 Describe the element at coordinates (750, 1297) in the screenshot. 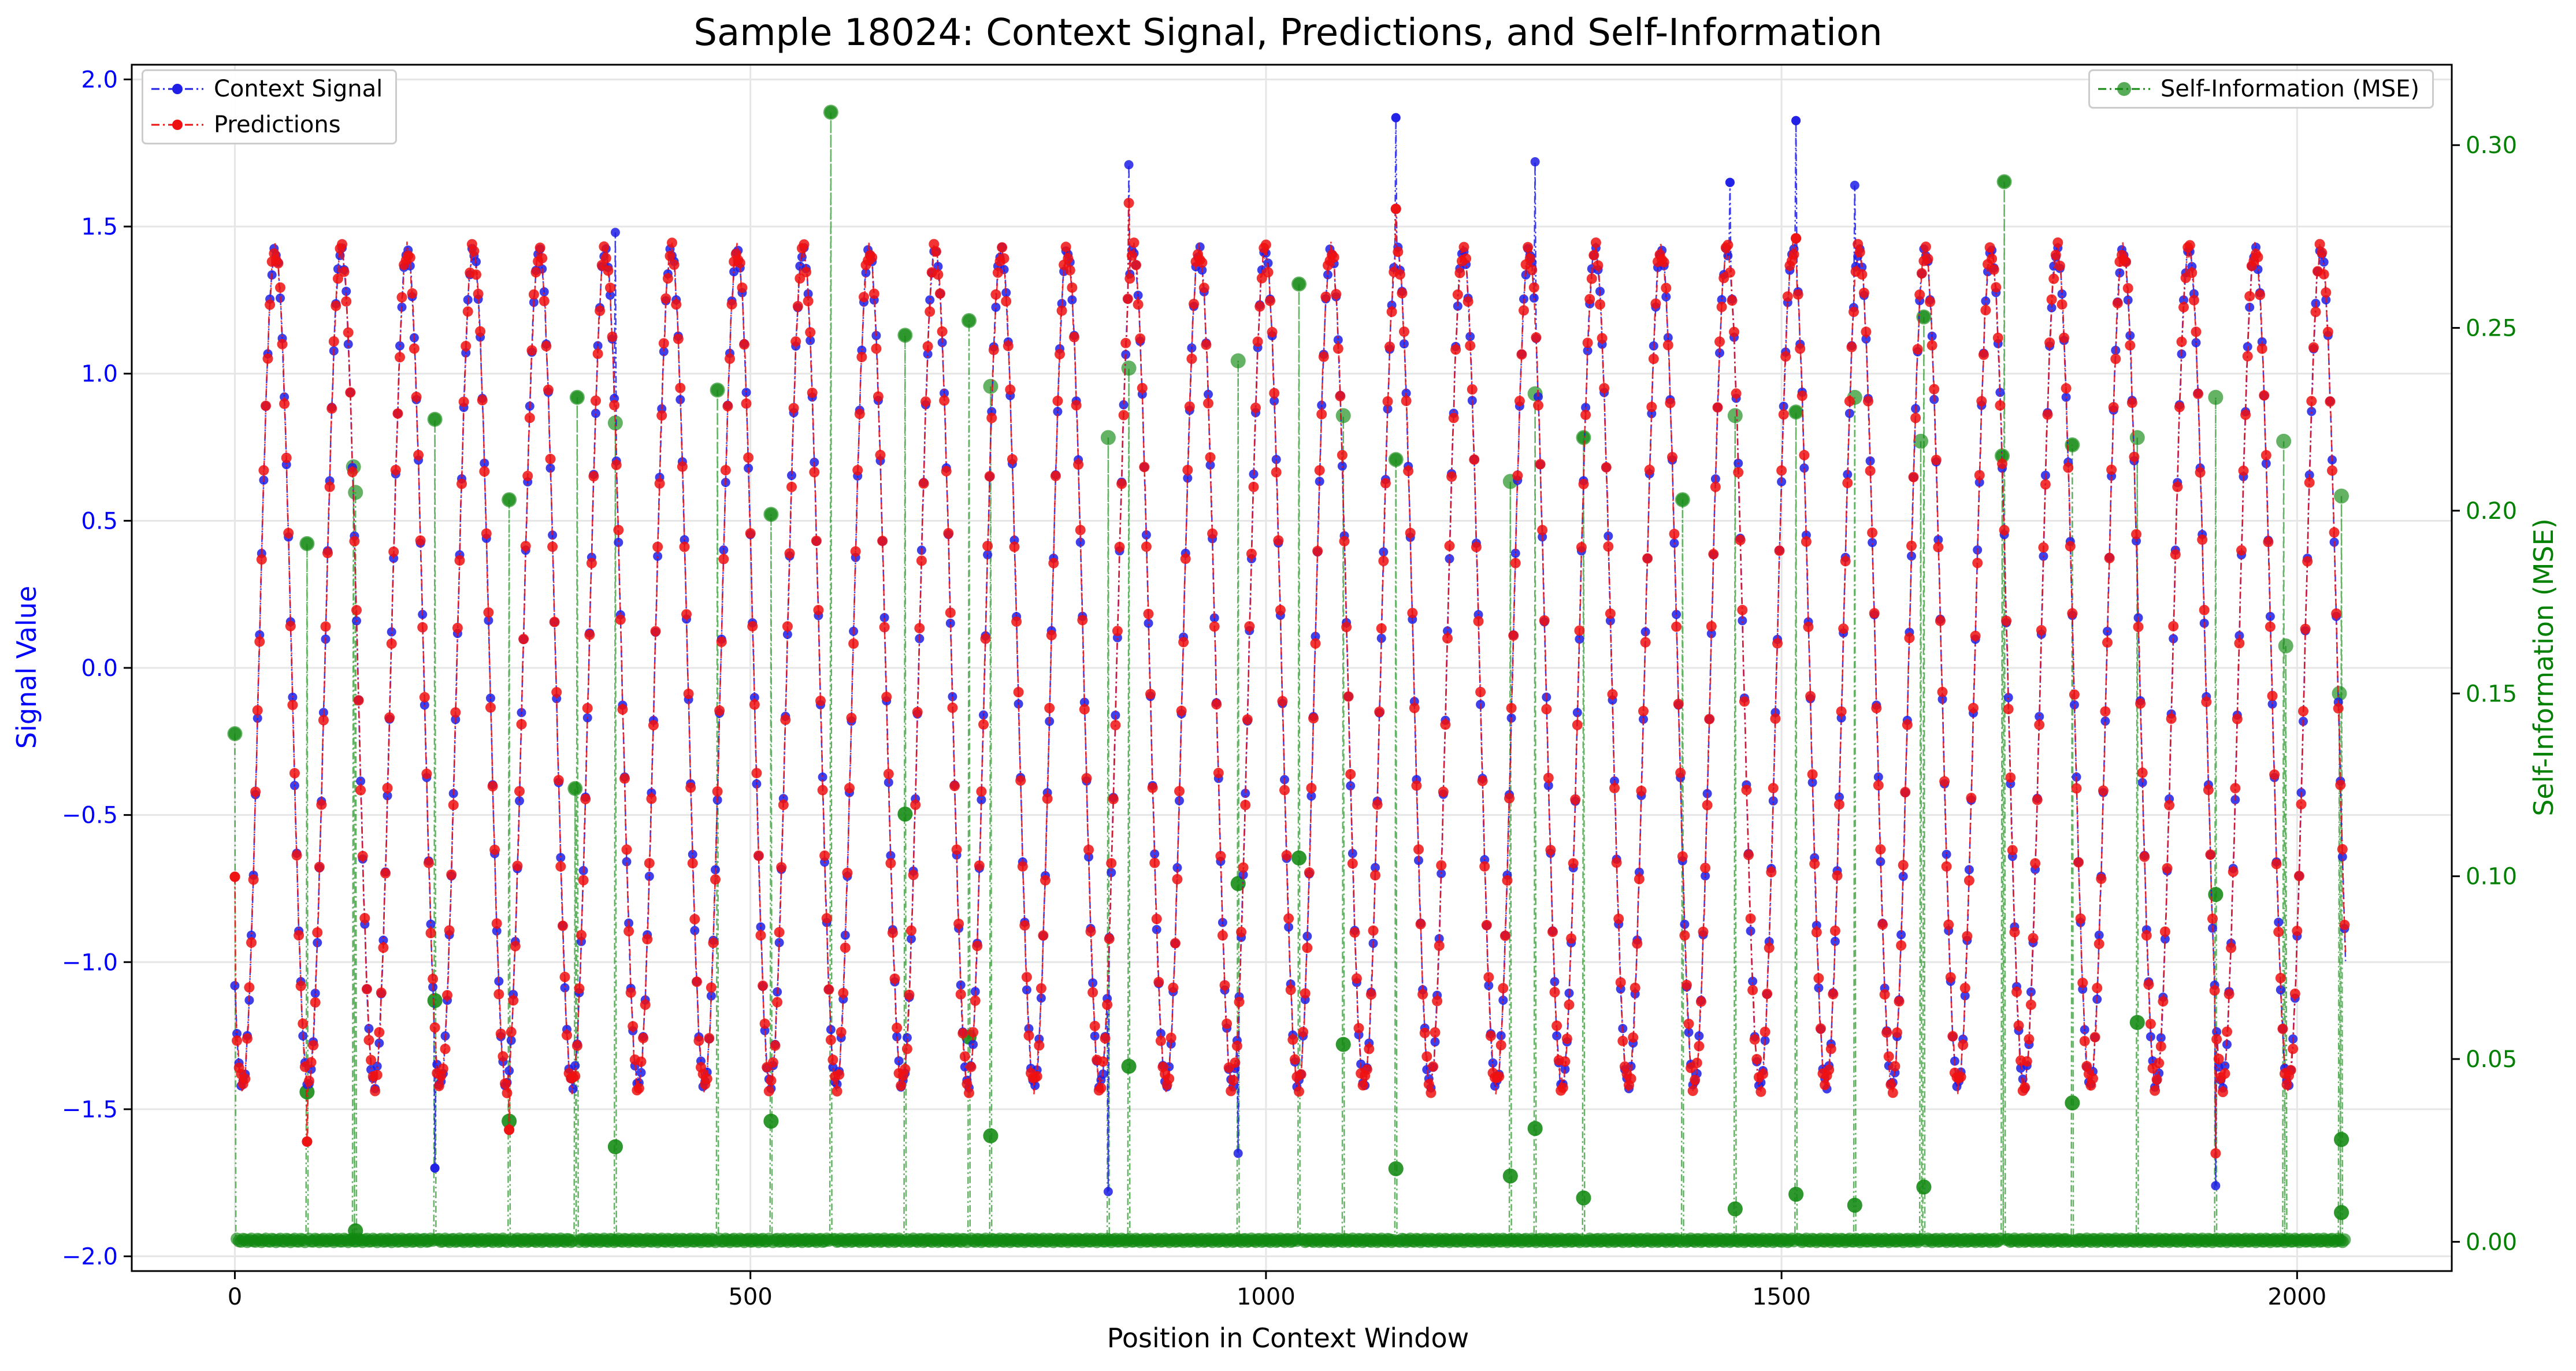

I see `x-tick-label: 500` at that location.